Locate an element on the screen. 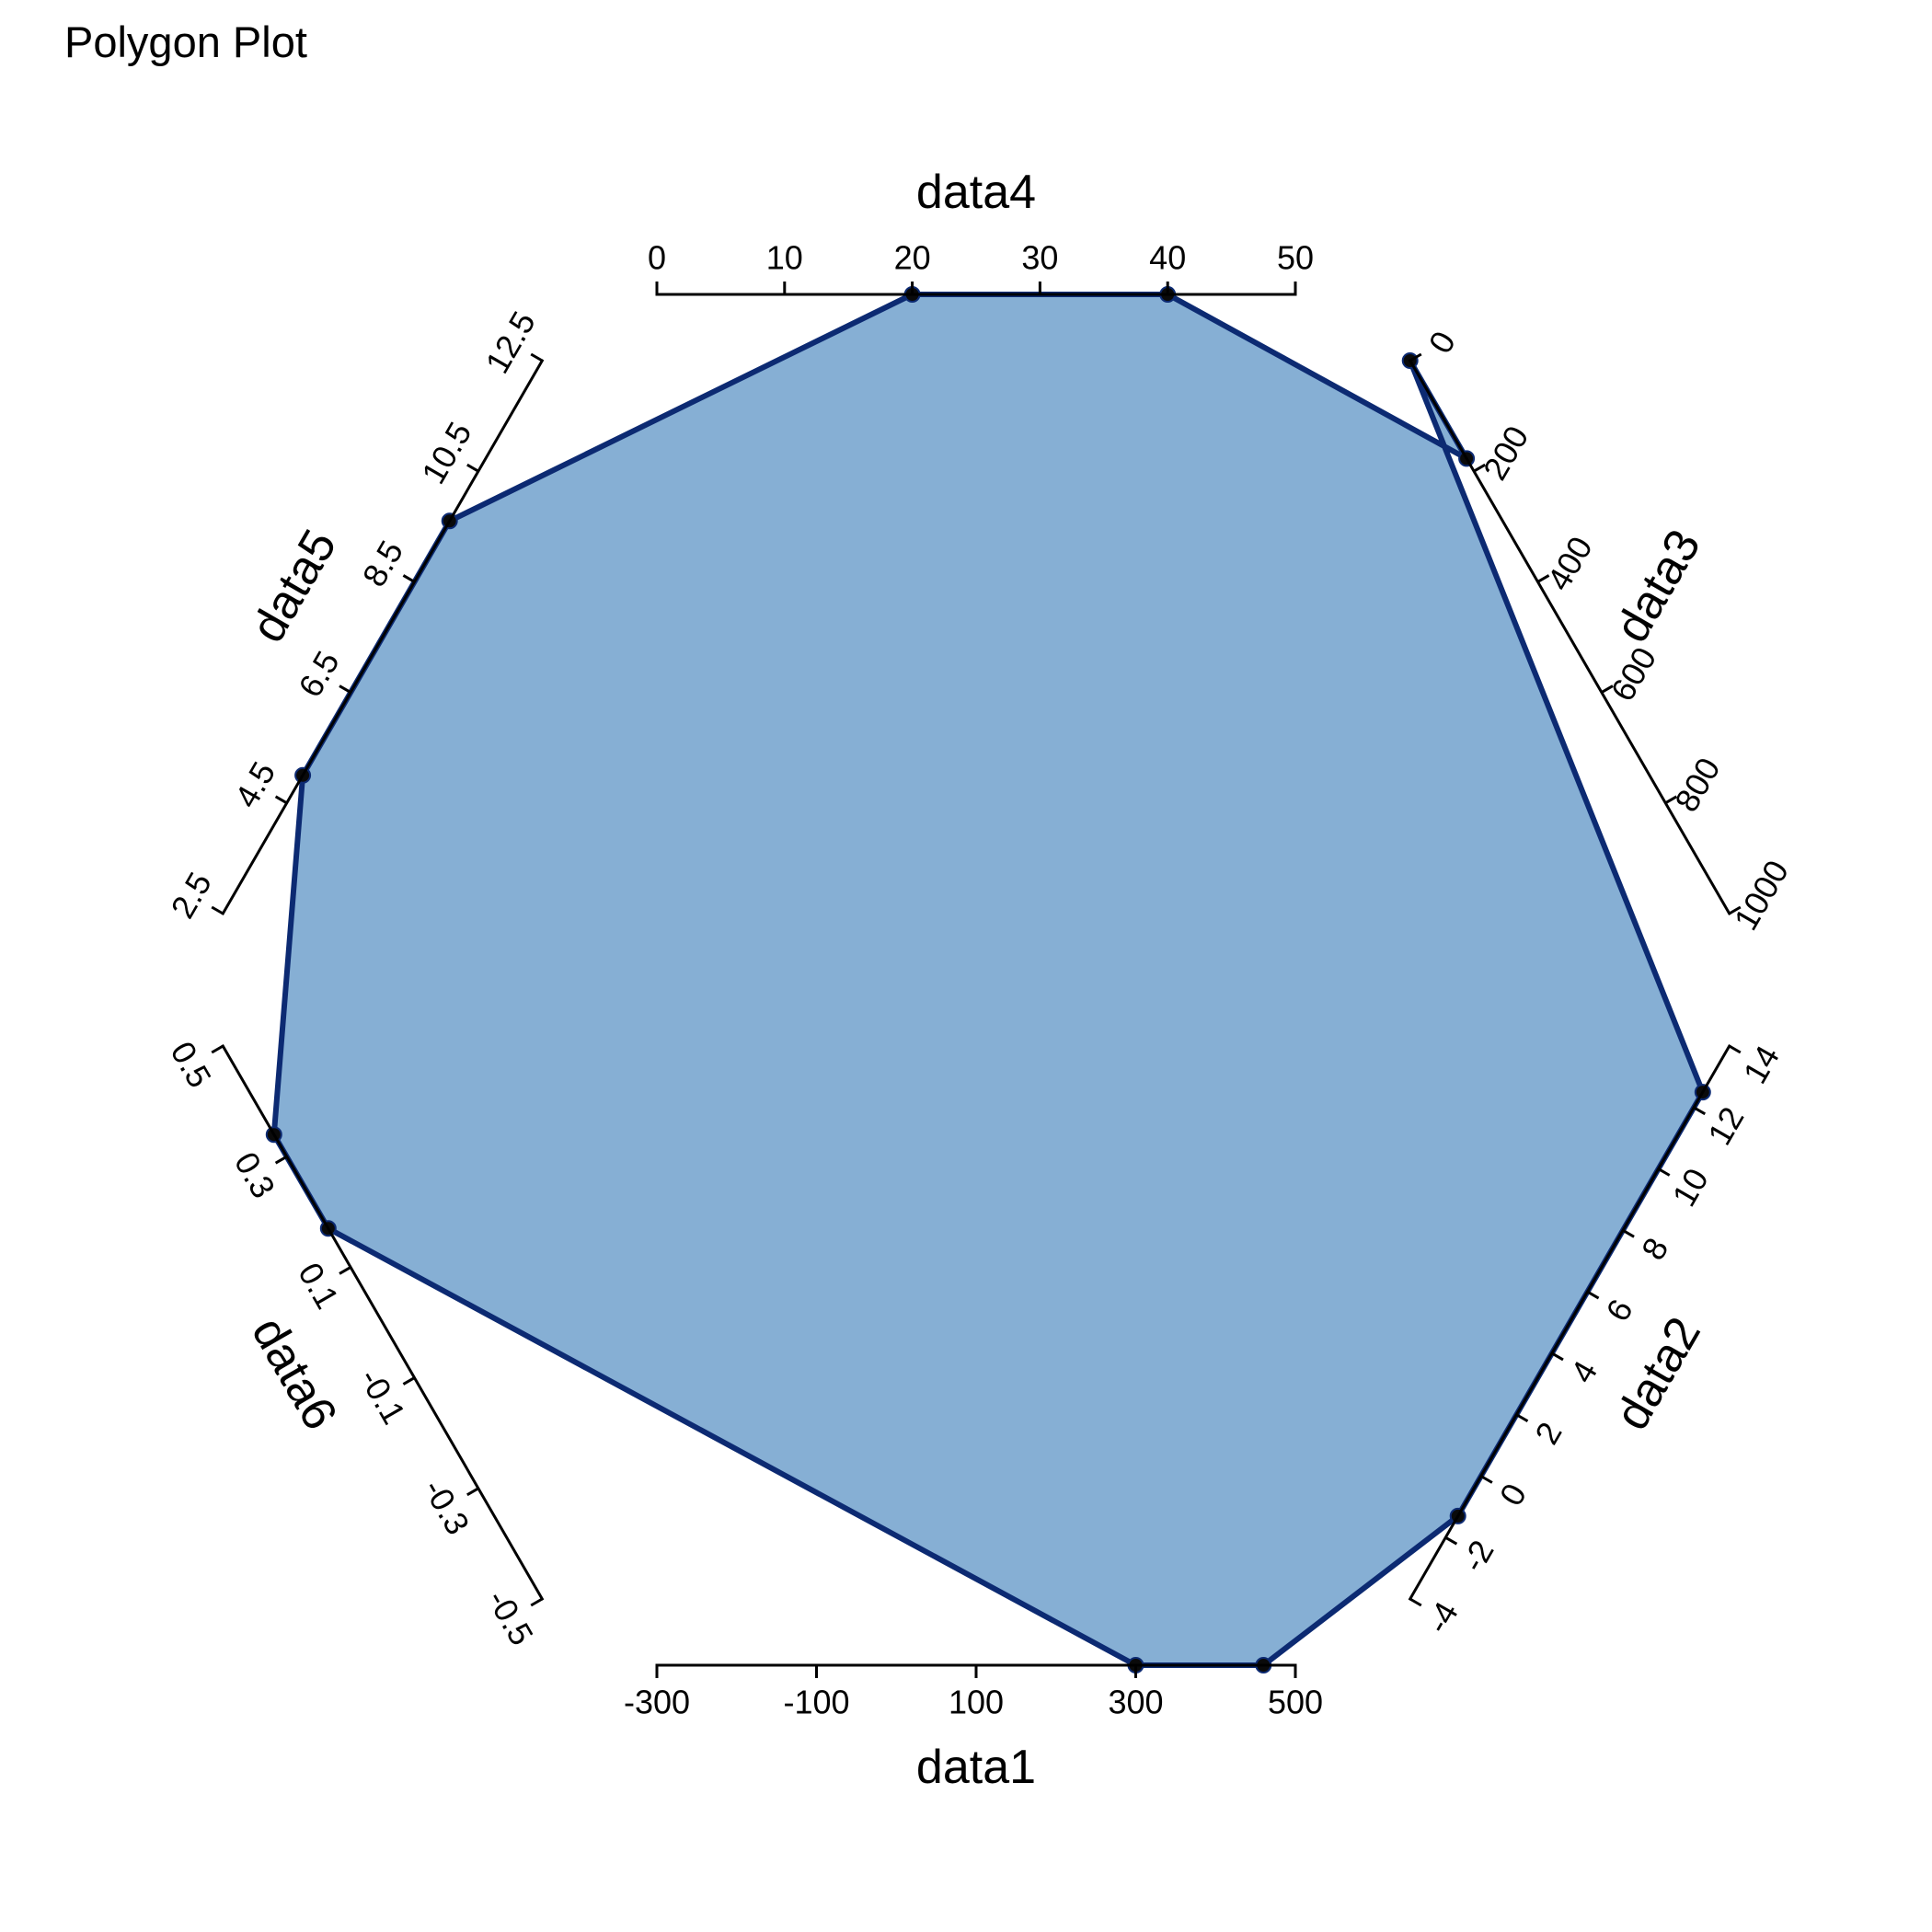 This screenshot has height=1932, width=1932. data6-tick-0p1 is located at coordinates (345, 1270).